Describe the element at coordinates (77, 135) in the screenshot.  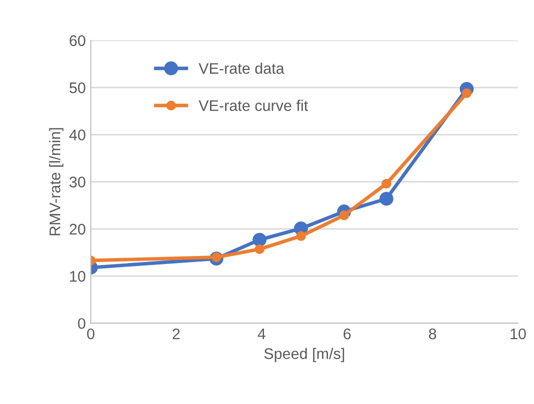
I see `y-tick-label: 40` at that location.